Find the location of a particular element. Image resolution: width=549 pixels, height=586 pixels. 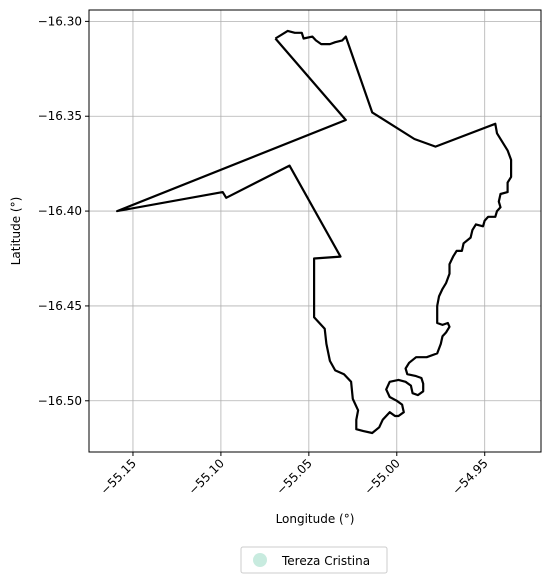

legend-box is located at coordinates (314, 560).